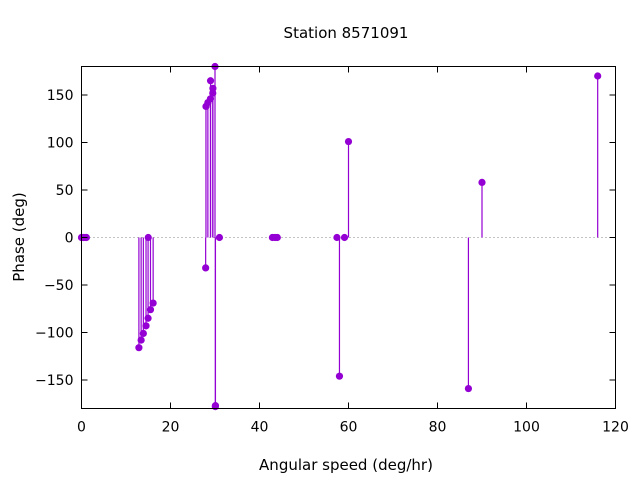 The width and height of the screenshot is (640, 480). What do you see at coordinates (54, 334) in the screenshot?
I see `y-tick-label: −100` at bounding box center [54, 334].